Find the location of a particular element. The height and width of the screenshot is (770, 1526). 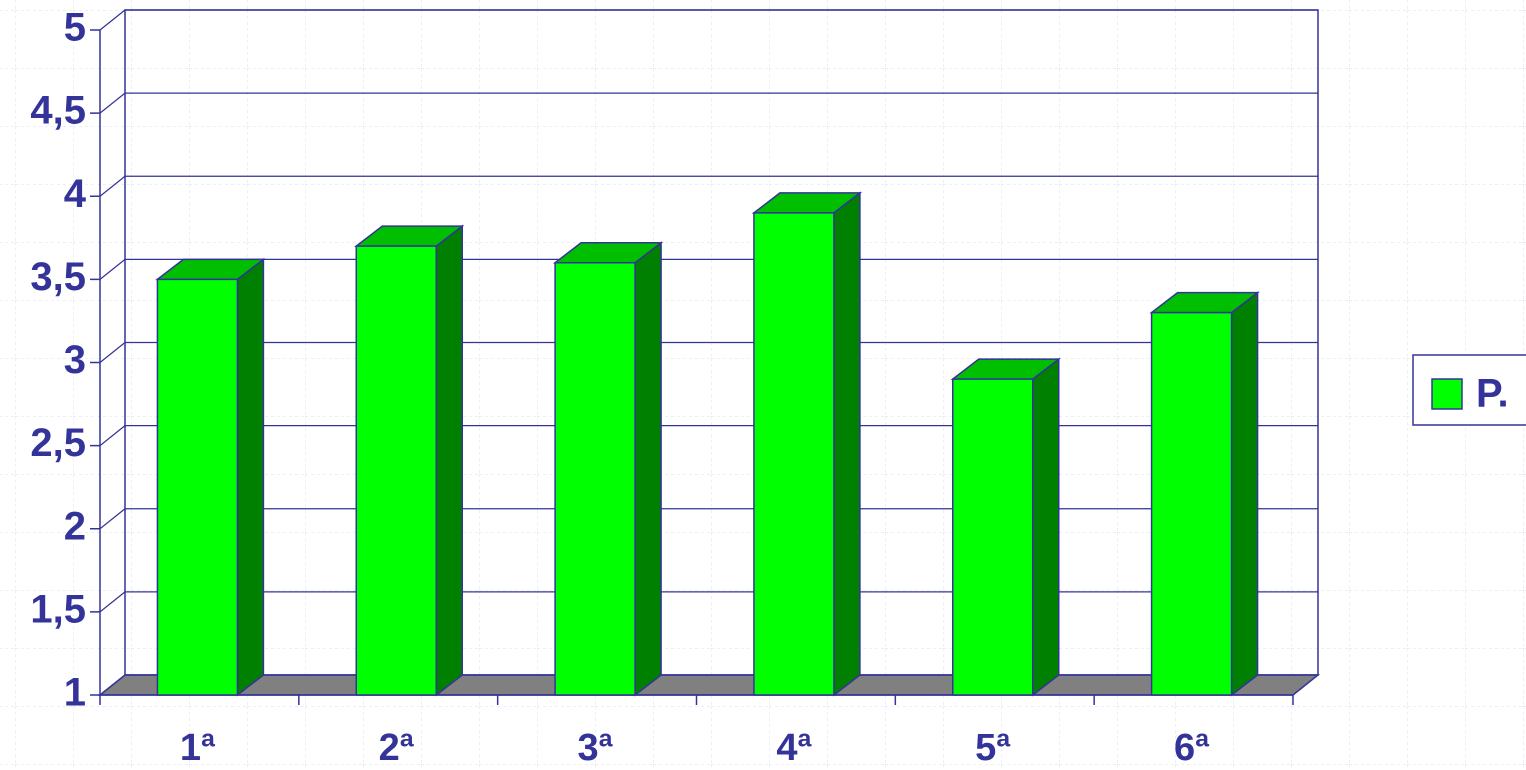

y-tick-label: 4,5 is located at coordinates (58, 111).